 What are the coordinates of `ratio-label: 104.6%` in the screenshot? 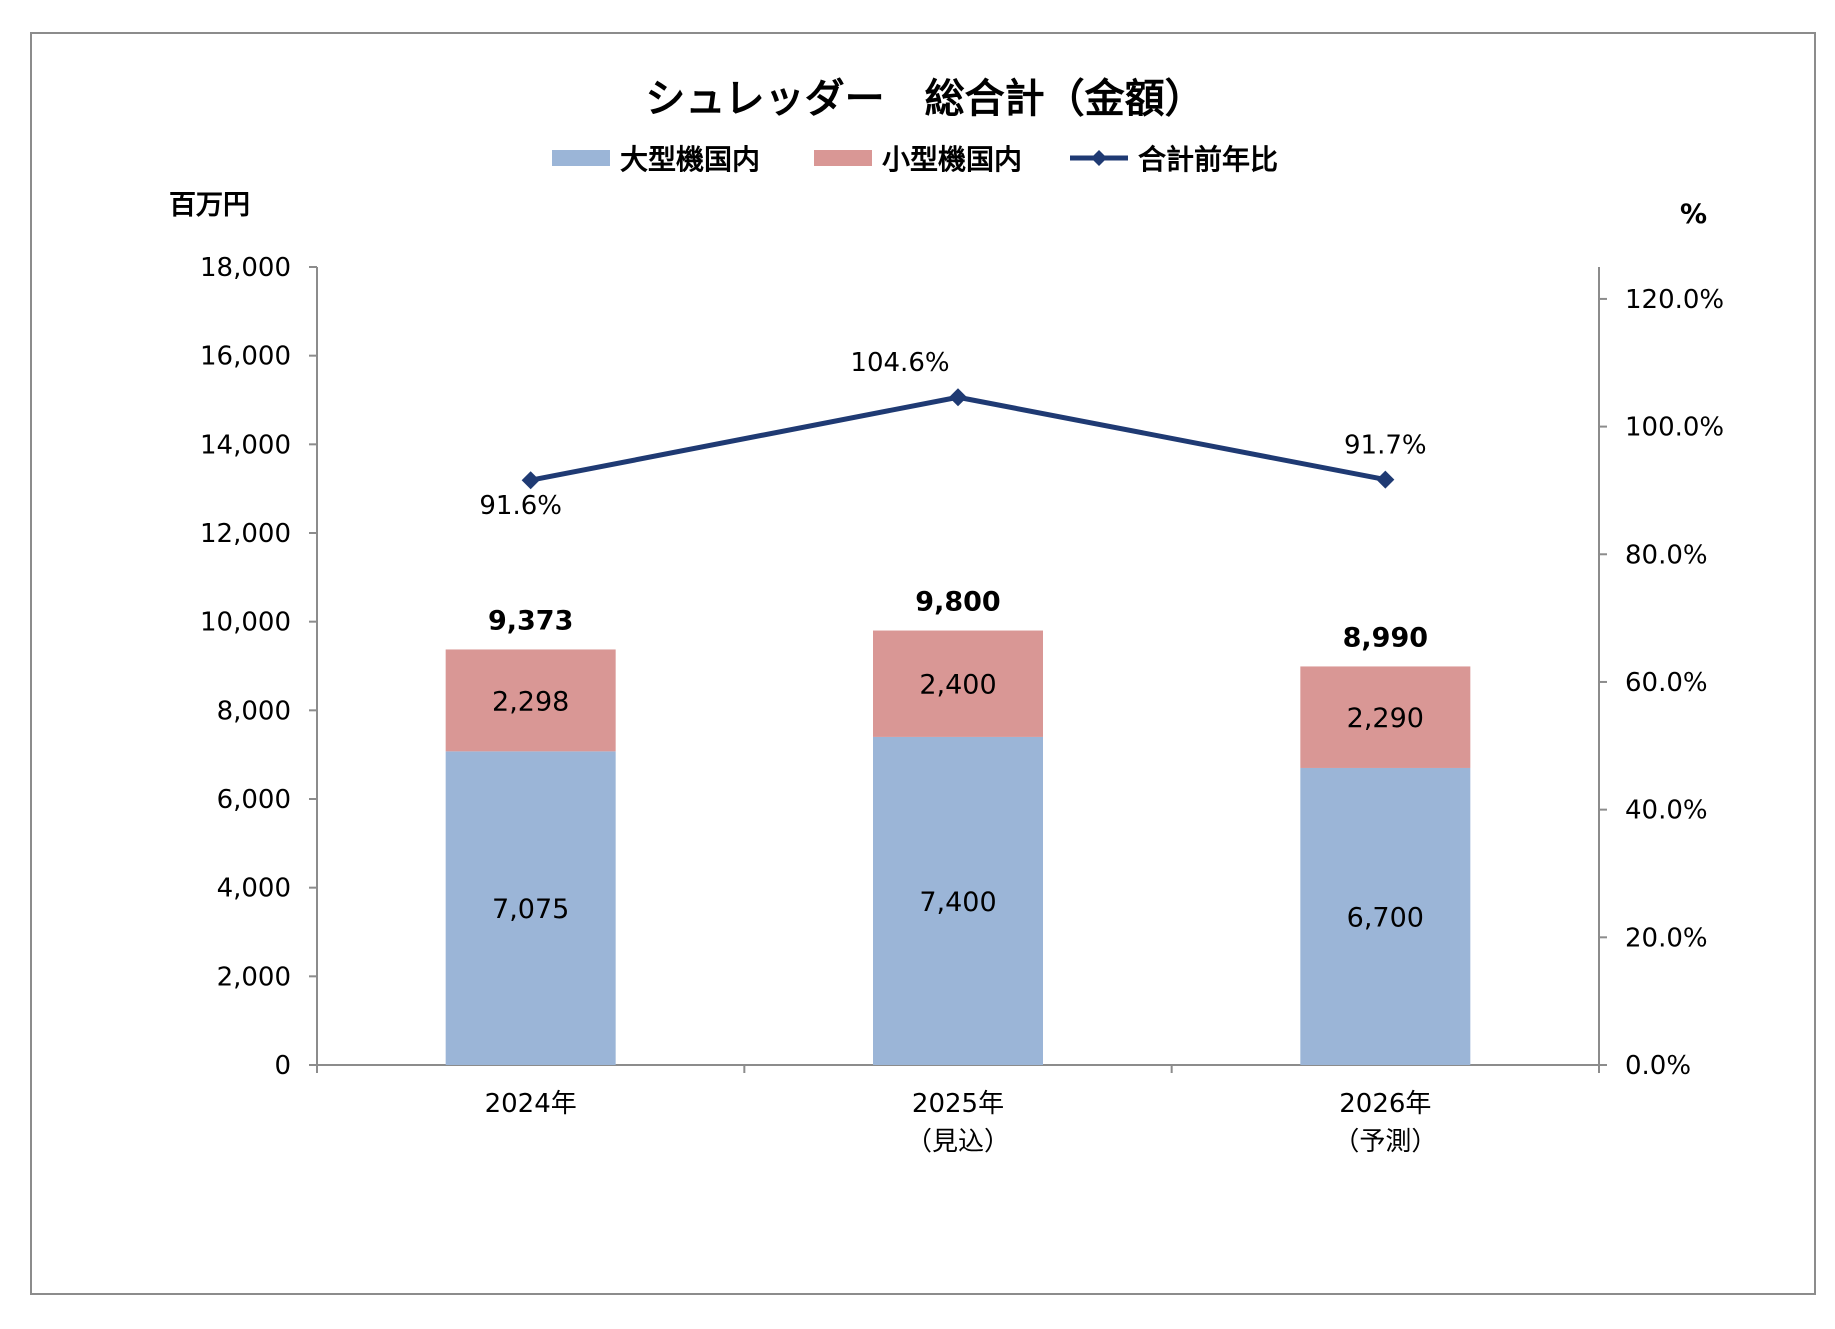 It's located at (899, 363).